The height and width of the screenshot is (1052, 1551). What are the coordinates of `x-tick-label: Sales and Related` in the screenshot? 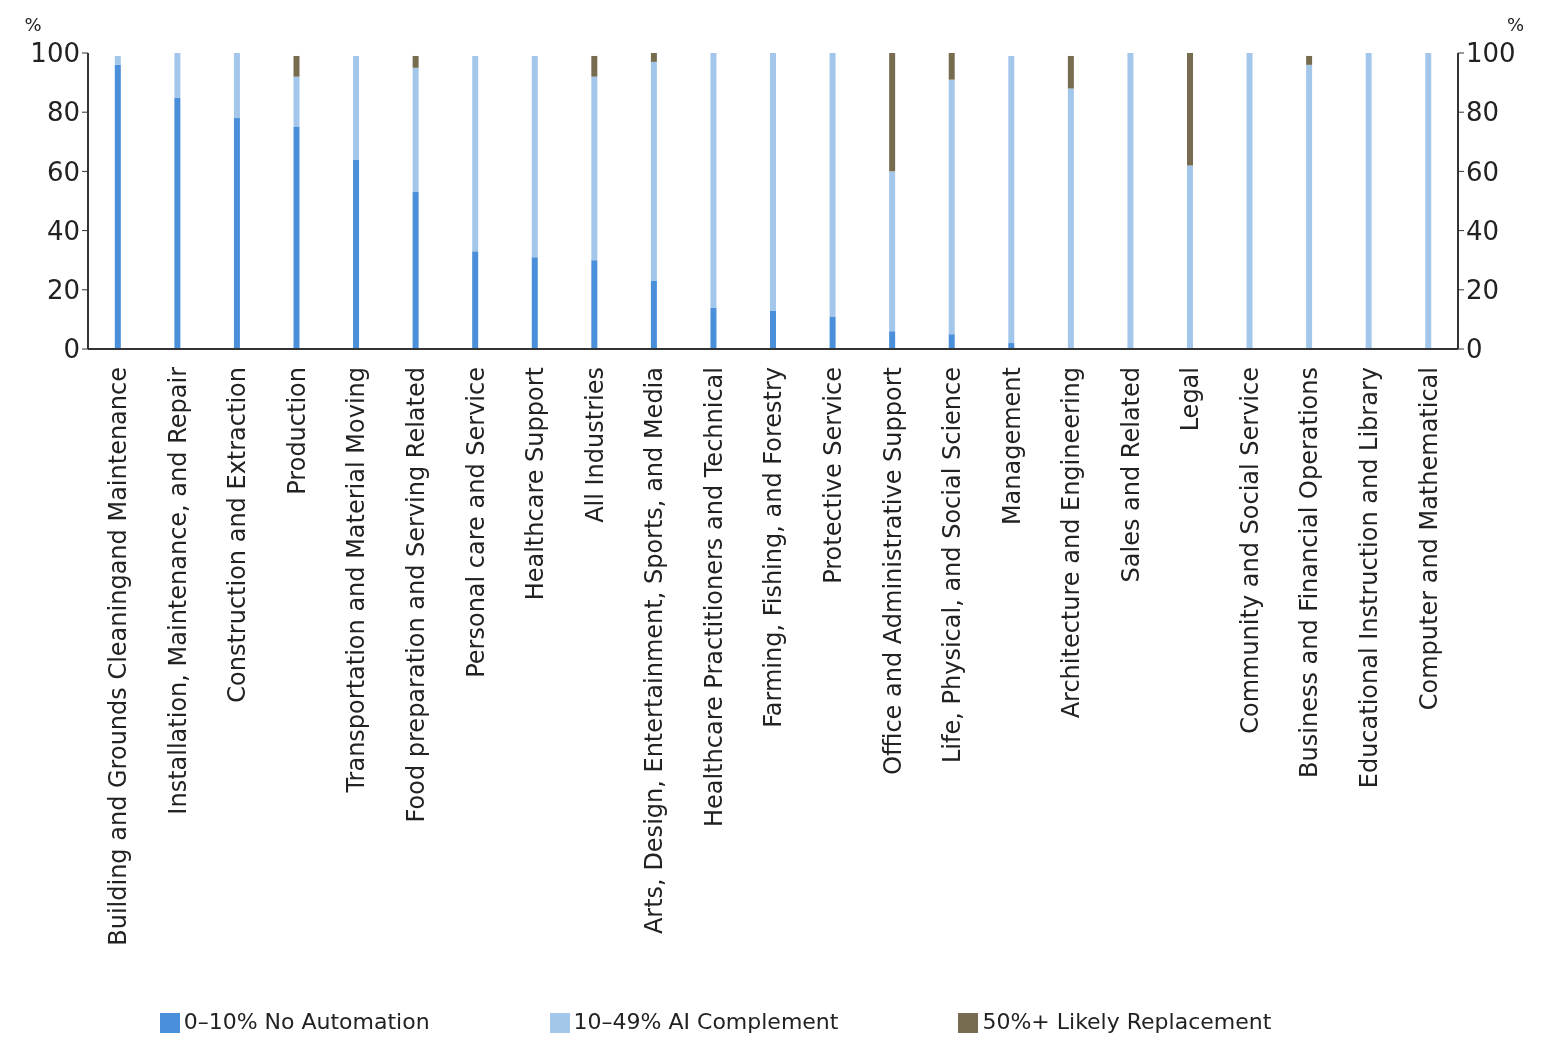 It's located at (1130, 475).